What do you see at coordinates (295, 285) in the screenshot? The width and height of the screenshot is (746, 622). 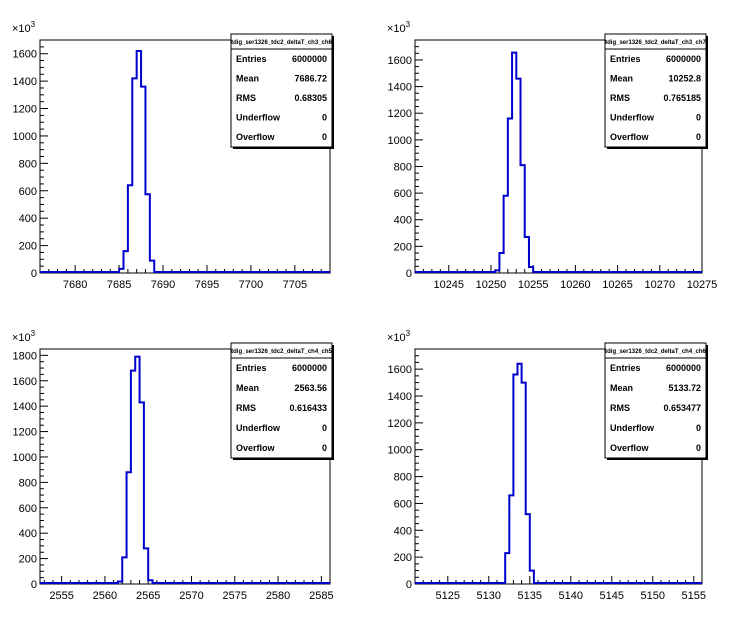 I see `x-tick-label: 7705` at bounding box center [295, 285].